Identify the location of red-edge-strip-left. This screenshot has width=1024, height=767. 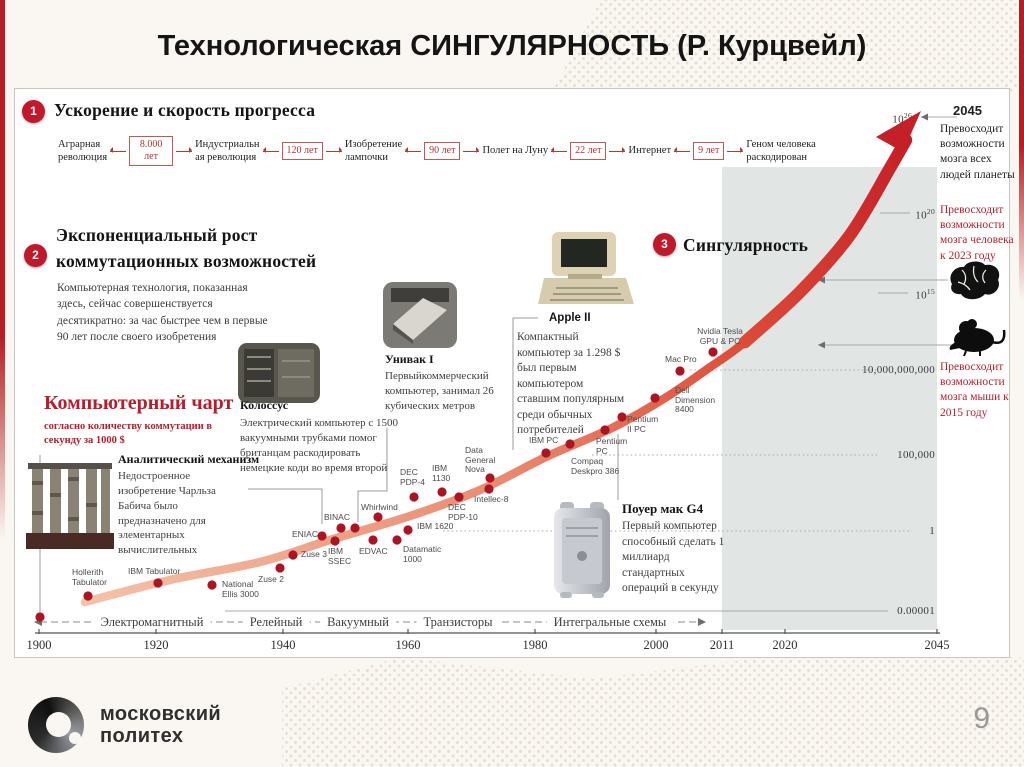
(2, 270).